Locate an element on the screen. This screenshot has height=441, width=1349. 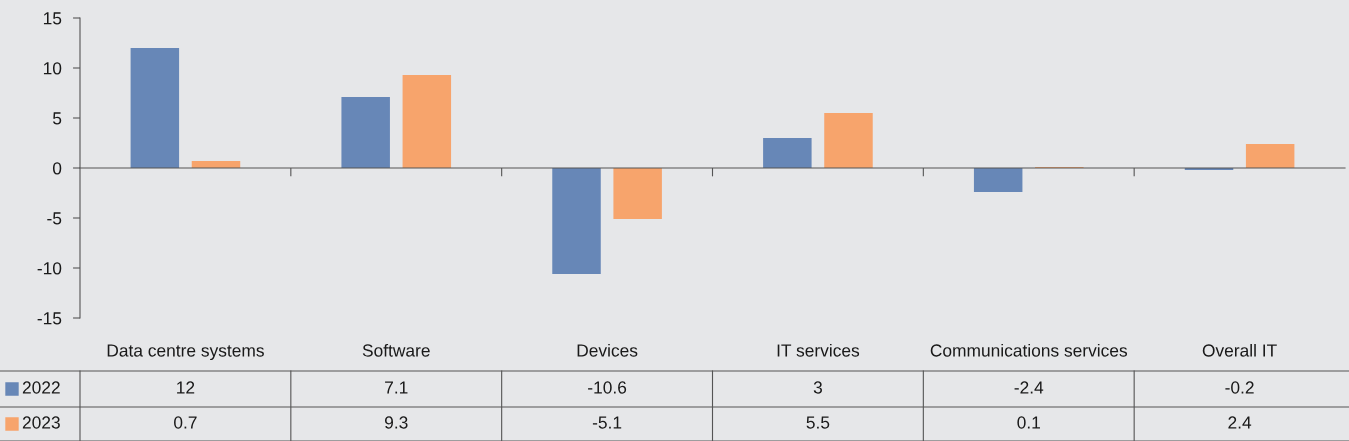
x-tick-label: Devices is located at coordinates (607, 350).